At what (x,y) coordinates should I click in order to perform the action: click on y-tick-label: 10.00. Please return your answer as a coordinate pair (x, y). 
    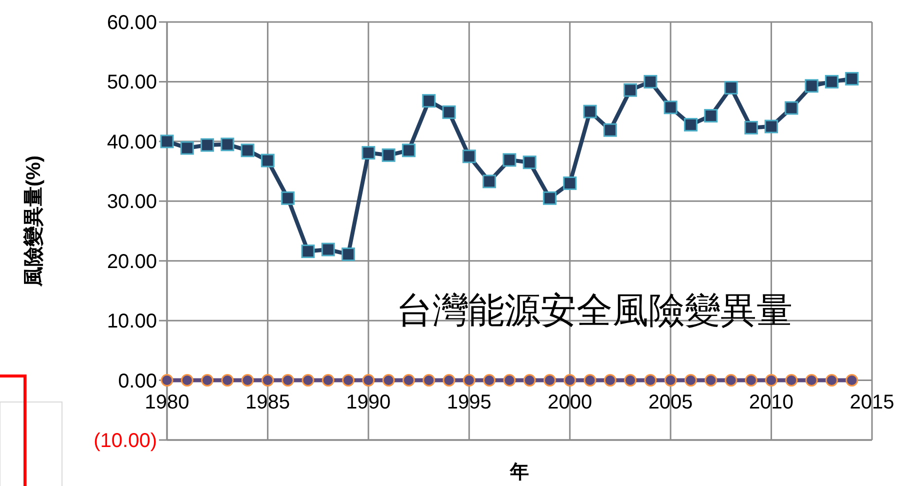
    Looking at the image, I should click on (131, 321).